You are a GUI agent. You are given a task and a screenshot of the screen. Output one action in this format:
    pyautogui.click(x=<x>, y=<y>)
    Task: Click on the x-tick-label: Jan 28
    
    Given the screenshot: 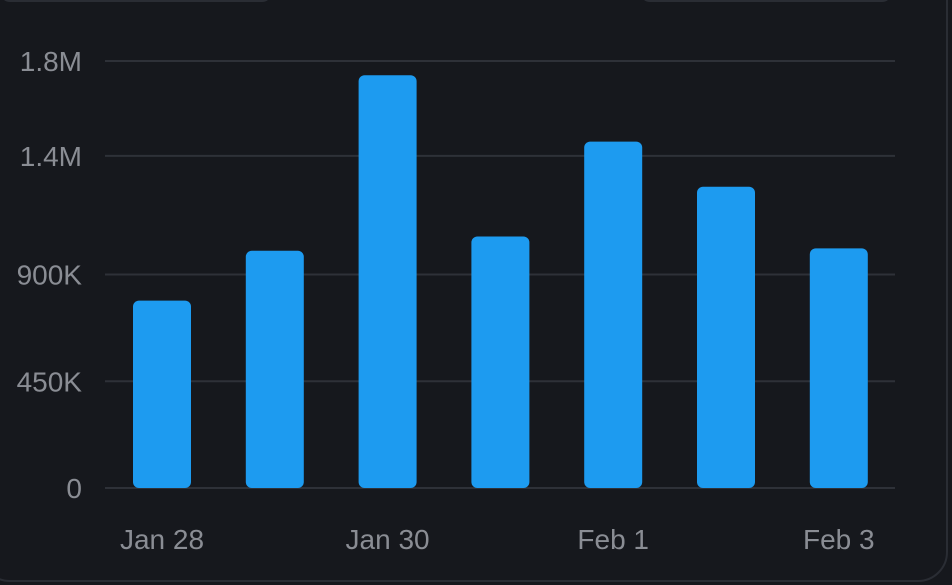 What is the action you would take?
    pyautogui.click(x=162, y=539)
    